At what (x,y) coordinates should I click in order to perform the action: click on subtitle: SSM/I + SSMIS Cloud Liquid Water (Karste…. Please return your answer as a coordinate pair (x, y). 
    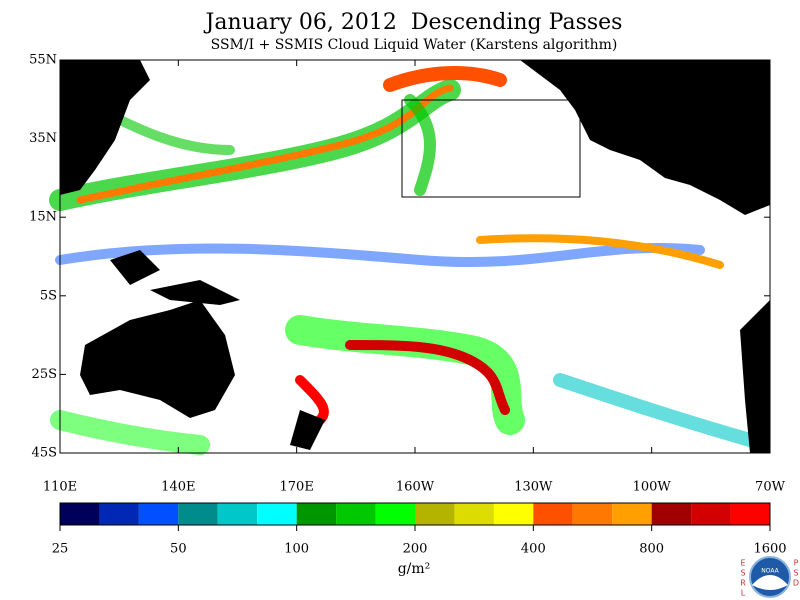
    Looking at the image, I should click on (414, 45).